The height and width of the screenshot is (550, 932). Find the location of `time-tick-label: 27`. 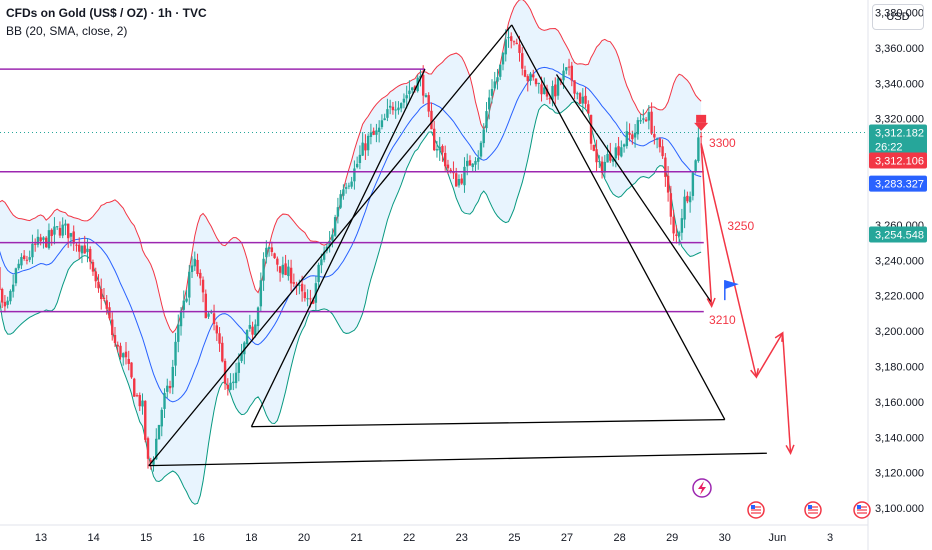

time-tick-label: 27 is located at coordinates (567, 538).